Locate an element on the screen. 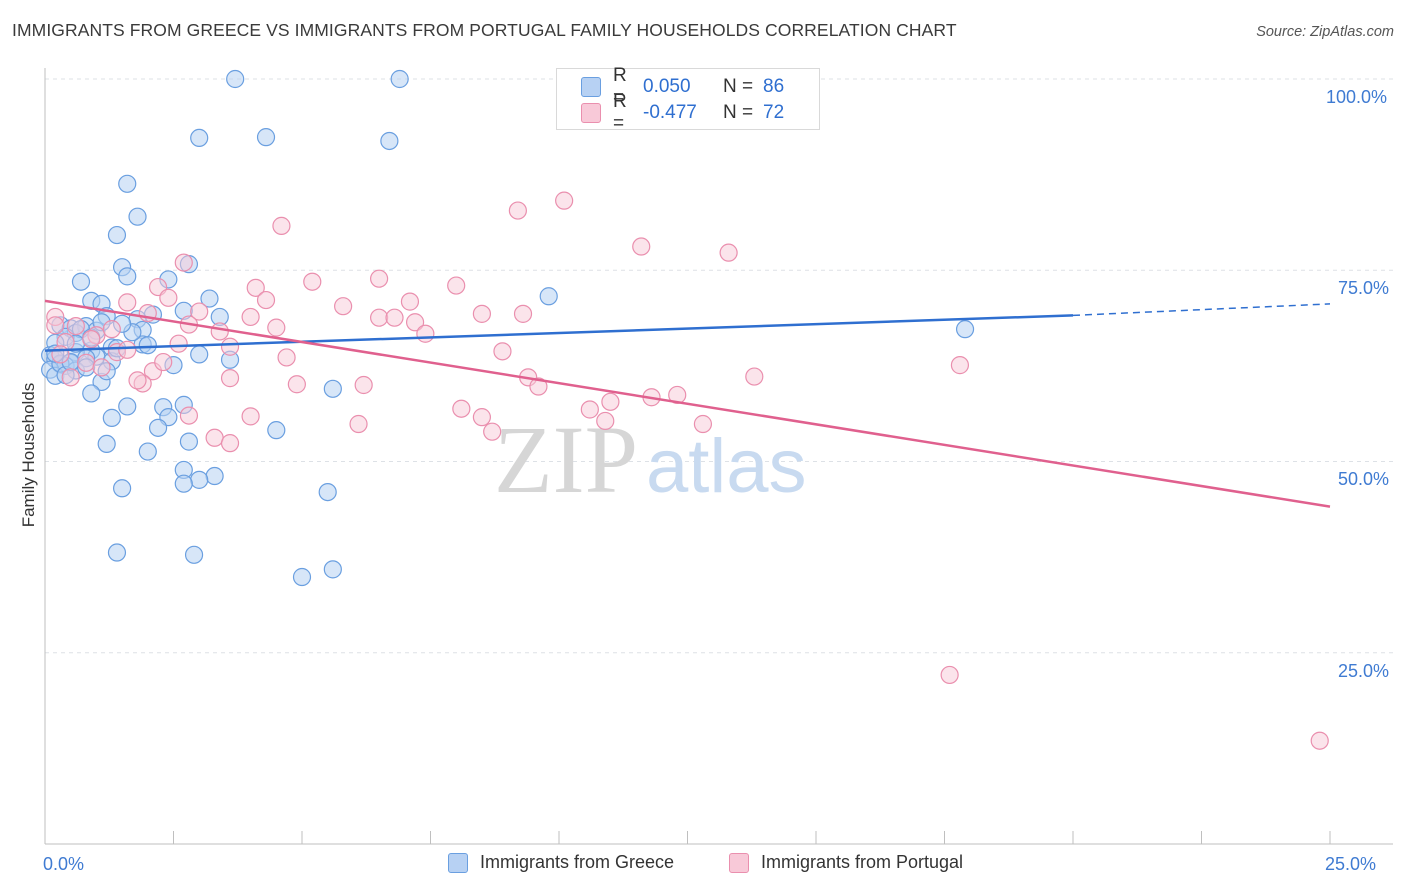 This screenshot has width=1406, height=892. greece-swatch is located at coordinates (591, 87).